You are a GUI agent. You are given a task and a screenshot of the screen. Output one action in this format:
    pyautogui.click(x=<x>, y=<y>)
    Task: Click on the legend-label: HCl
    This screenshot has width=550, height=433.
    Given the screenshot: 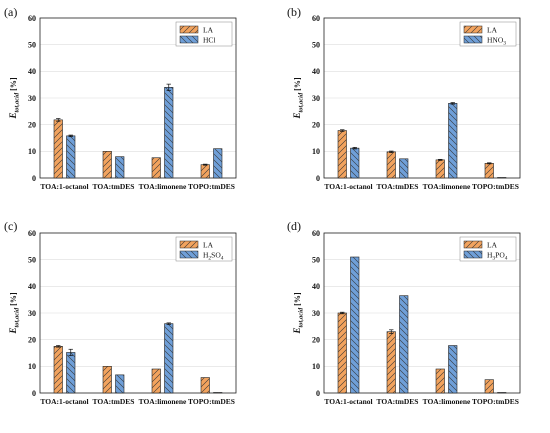 What is the action you would take?
    pyautogui.click(x=209, y=40)
    